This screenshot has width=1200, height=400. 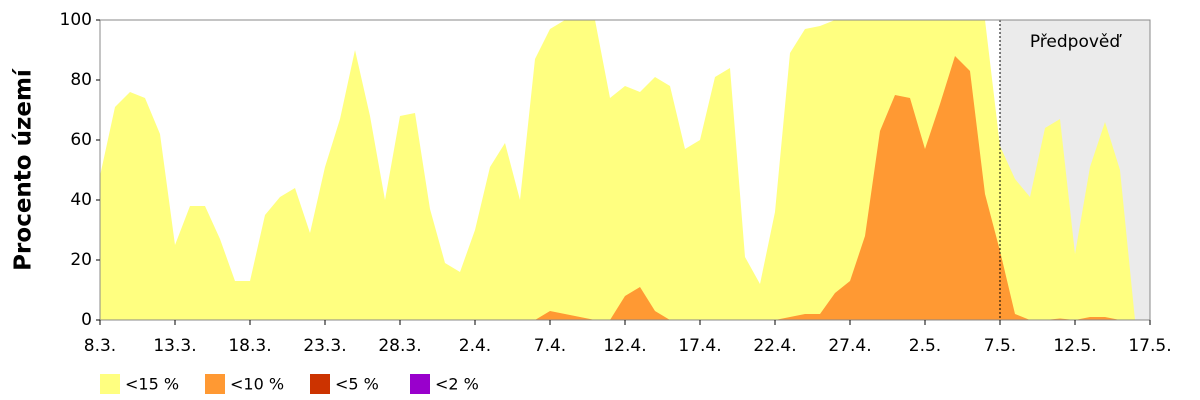 I want to click on x-tick-label: 7.5., so click(x=1000, y=346).